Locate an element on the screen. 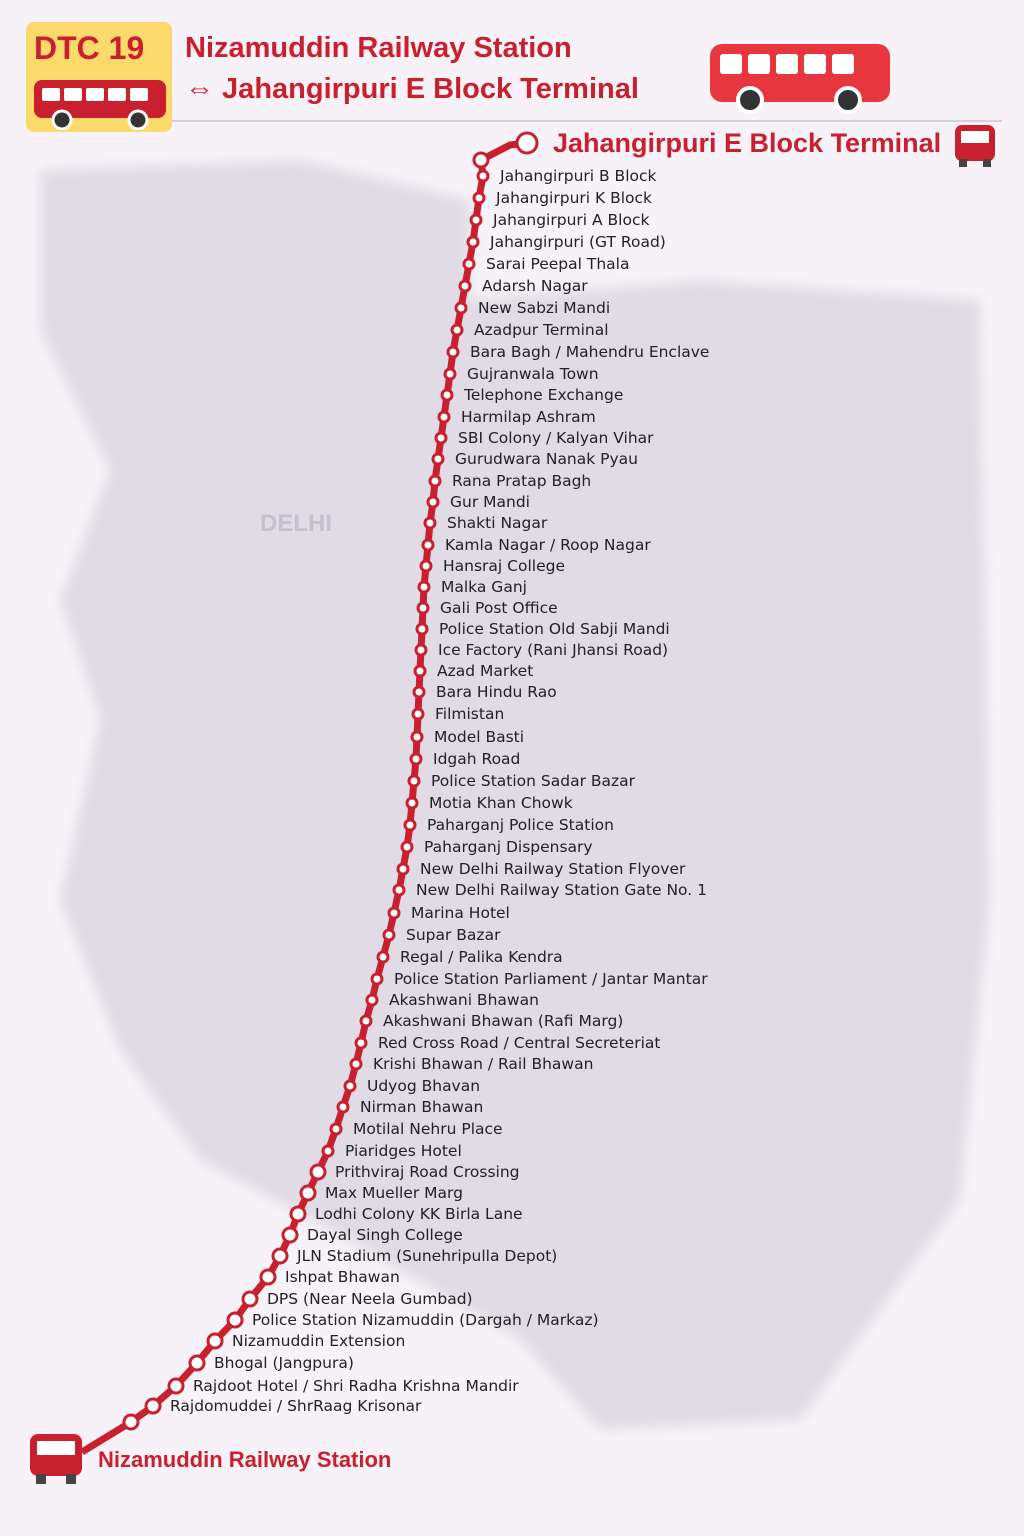 This screenshot has height=1536, width=1024. stop-label: Marina Hotel is located at coordinates (460, 913).